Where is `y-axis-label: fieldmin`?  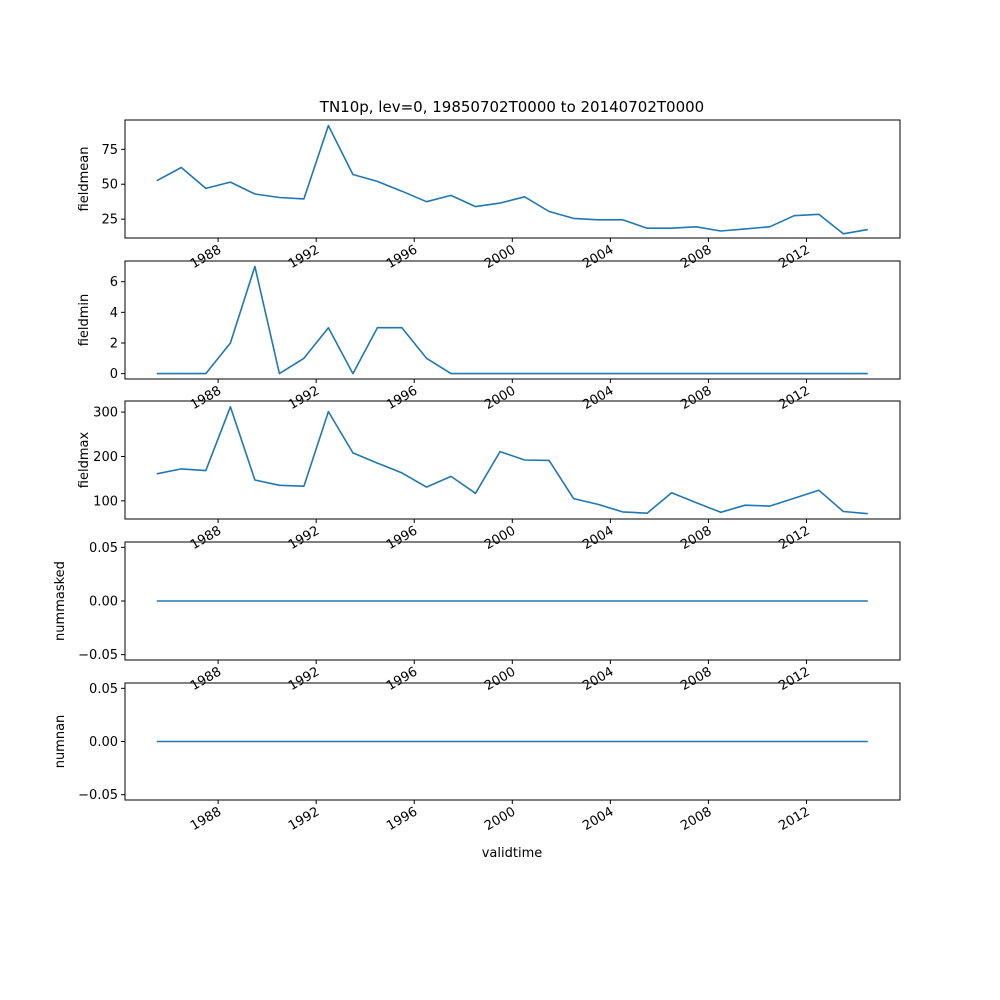 y-axis-label: fieldmin is located at coordinates (84, 320).